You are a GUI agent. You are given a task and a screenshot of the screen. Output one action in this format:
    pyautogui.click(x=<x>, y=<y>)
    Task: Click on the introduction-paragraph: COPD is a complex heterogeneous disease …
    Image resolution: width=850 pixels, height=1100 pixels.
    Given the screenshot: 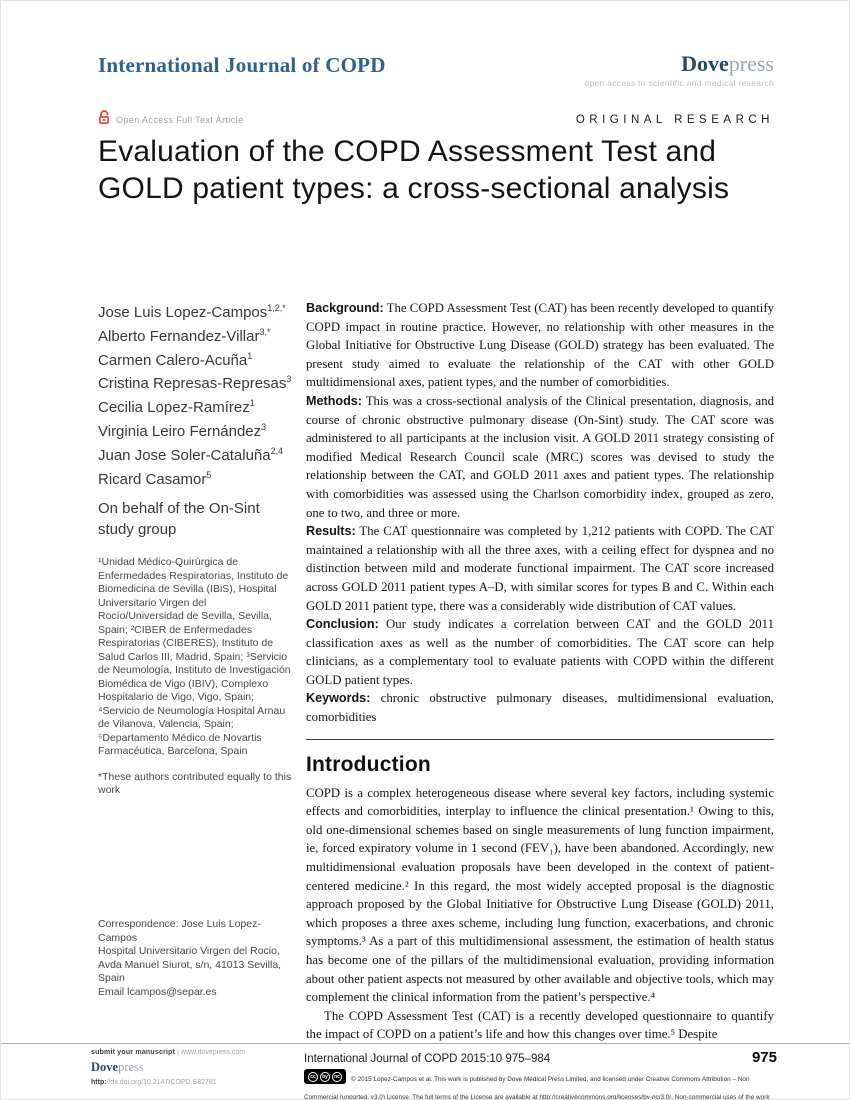 What is the action you would take?
    pyautogui.click(x=540, y=895)
    